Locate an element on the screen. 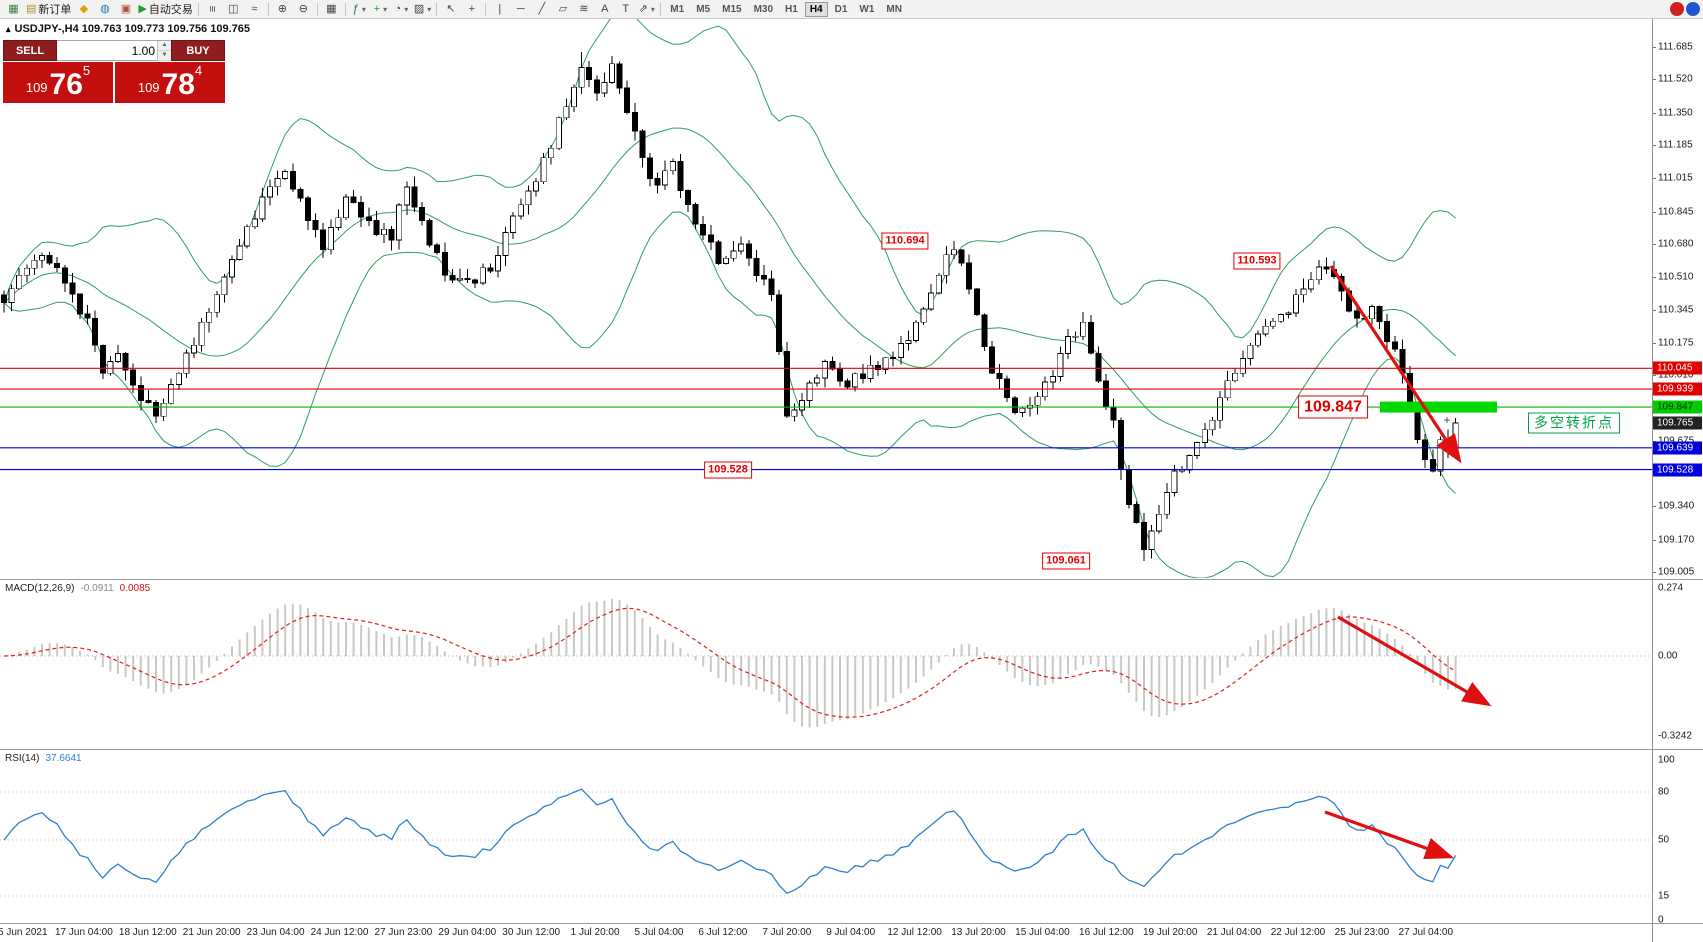 This screenshot has height=942, width=1703. autotrade-icon: ▶ is located at coordinates (142, 9).